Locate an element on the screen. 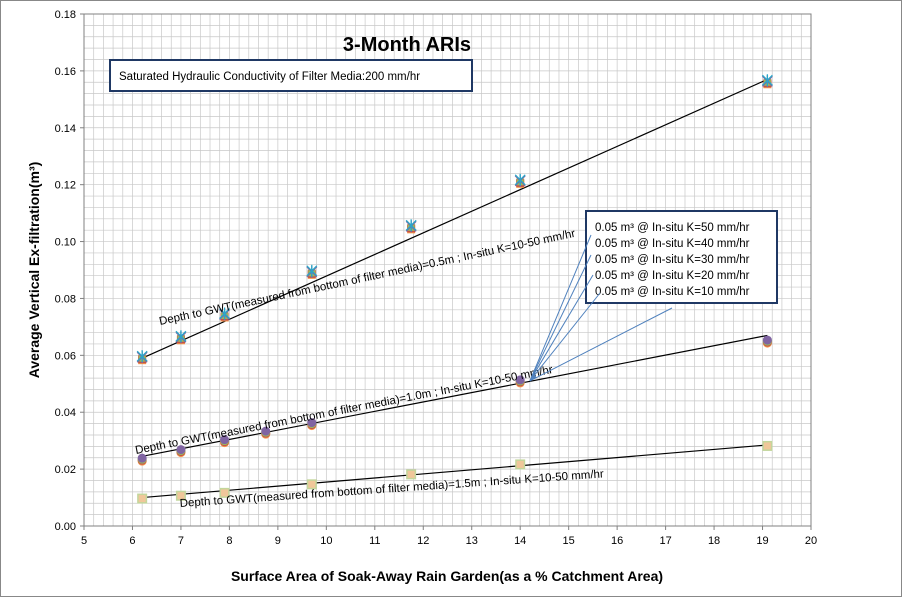 The width and height of the screenshot is (902, 597). y-tick-label: 0.14 is located at coordinates (65, 129).